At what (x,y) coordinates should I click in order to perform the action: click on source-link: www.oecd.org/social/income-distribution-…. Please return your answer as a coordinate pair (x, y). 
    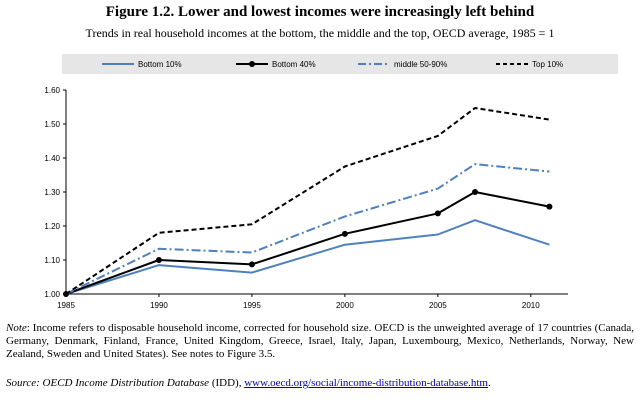
    Looking at the image, I should click on (366, 383).